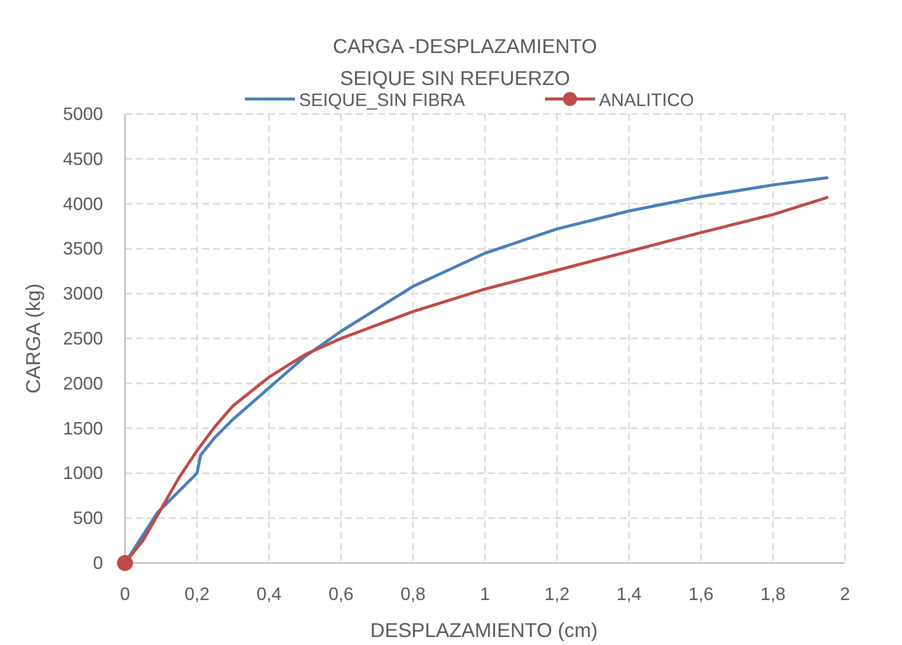 The height and width of the screenshot is (645, 902). What do you see at coordinates (87, 518) in the screenshot?
I see `y-tick-label: 500` at bounding box center [87, 518].